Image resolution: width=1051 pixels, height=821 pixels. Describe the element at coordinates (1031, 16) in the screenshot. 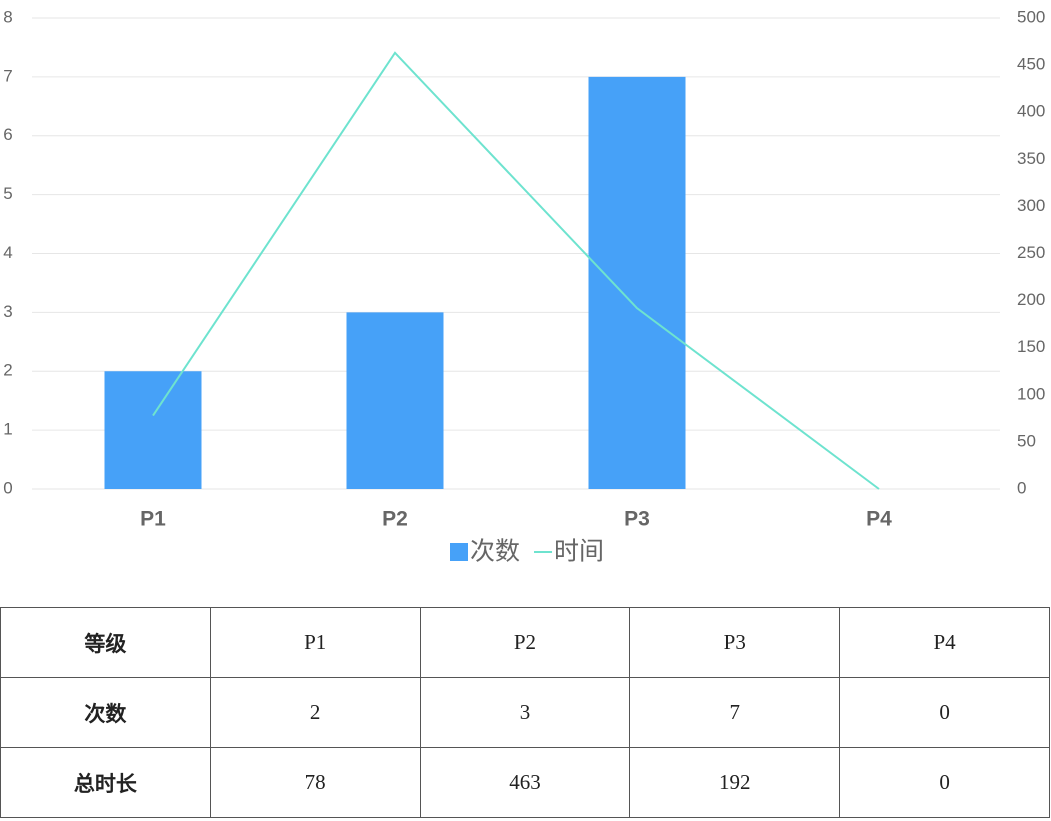

I see `y2-tick-label: 500` at that location.